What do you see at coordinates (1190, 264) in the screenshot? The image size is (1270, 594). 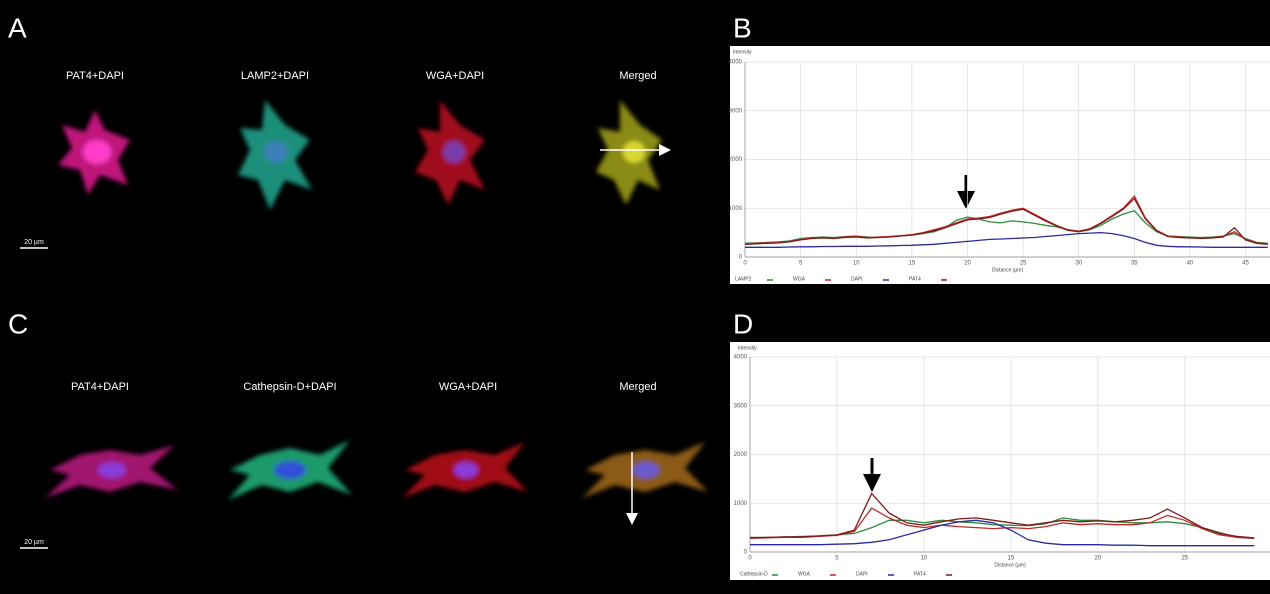 I see `x-tick-label: 40` at bounding box center [1190, 264].